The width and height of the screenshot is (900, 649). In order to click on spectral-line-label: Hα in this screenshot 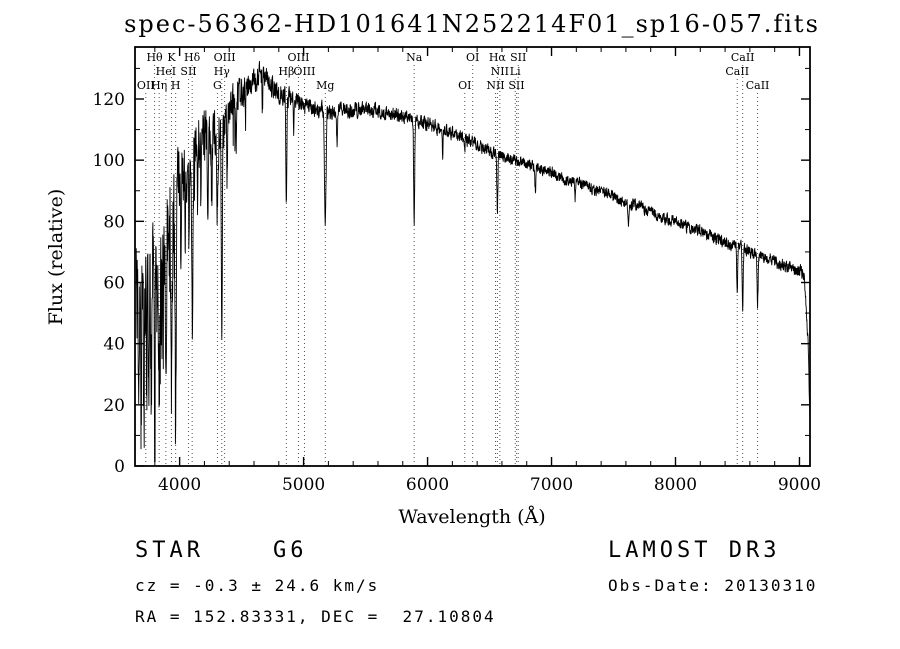, I will do `click(498, 57)`.